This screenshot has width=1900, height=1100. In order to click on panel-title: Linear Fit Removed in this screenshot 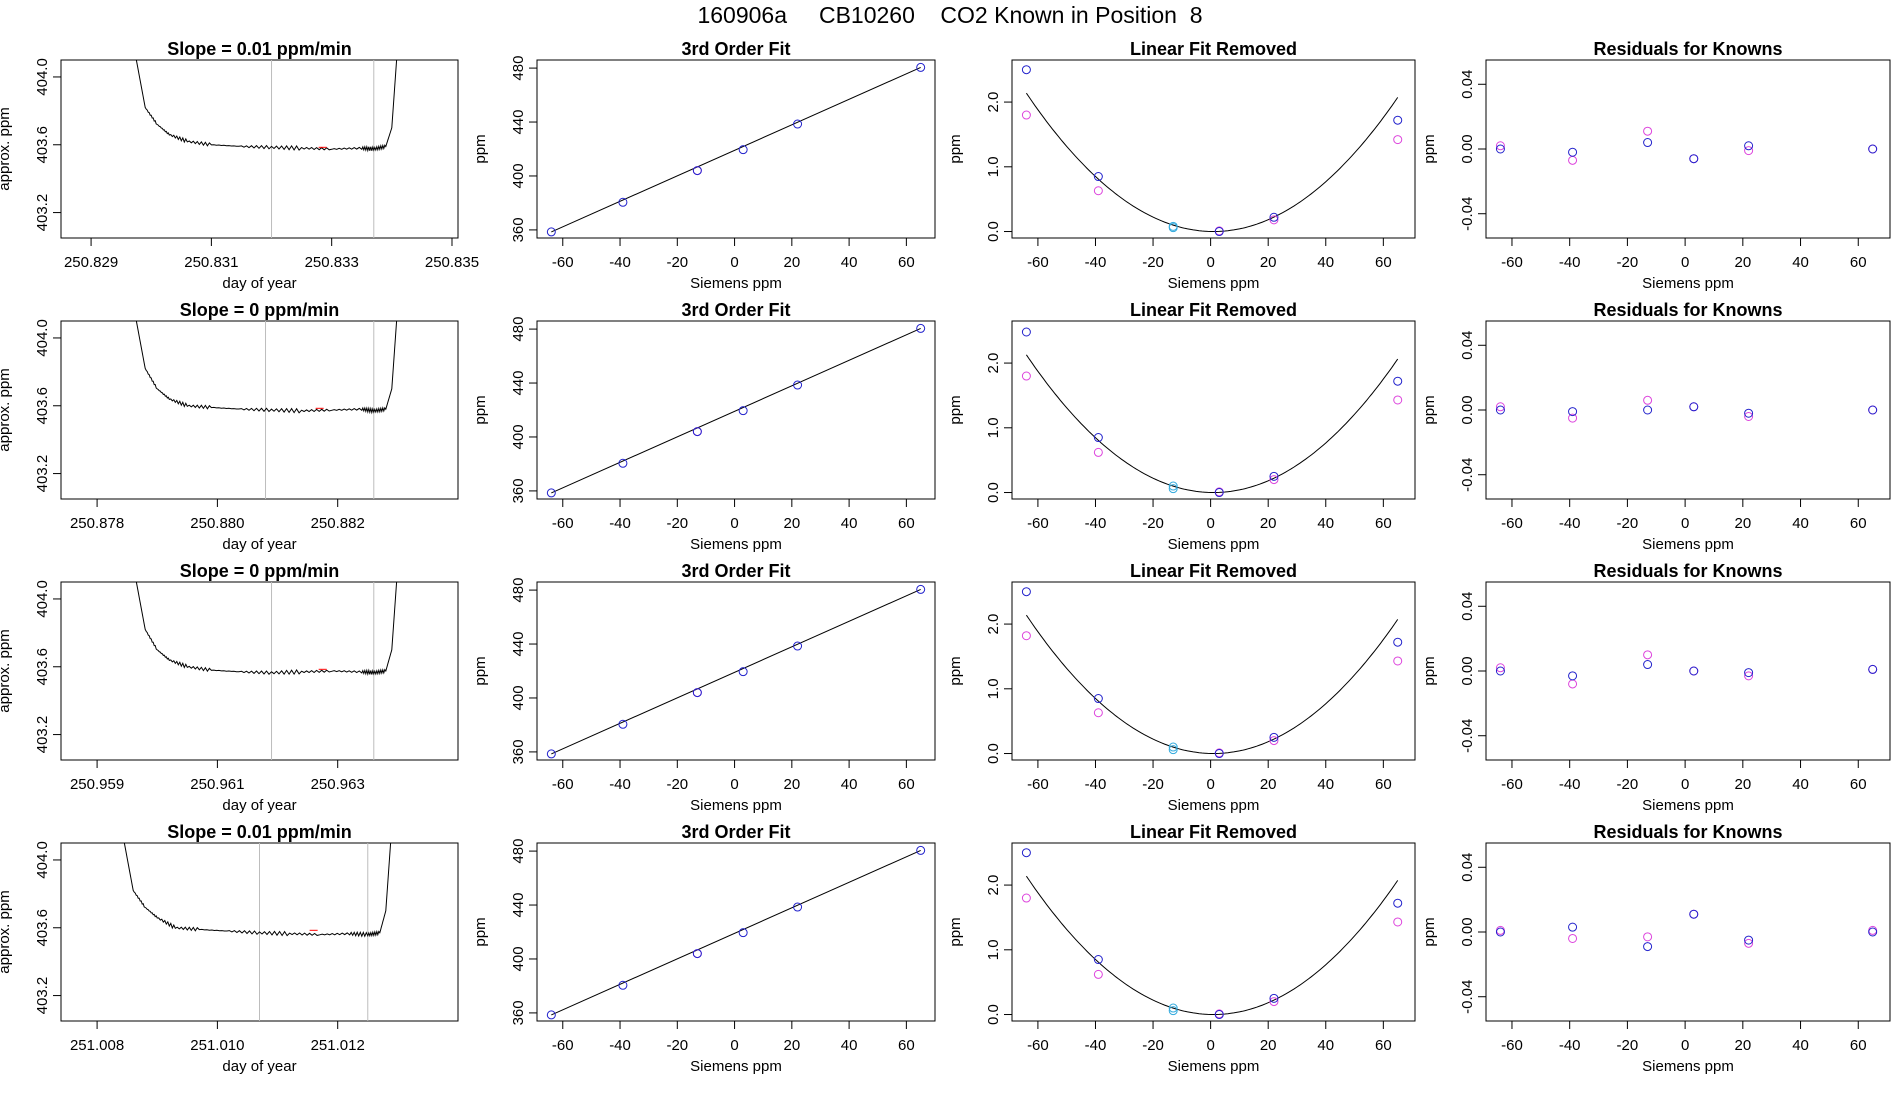, I will do `click(1213, 310)`.